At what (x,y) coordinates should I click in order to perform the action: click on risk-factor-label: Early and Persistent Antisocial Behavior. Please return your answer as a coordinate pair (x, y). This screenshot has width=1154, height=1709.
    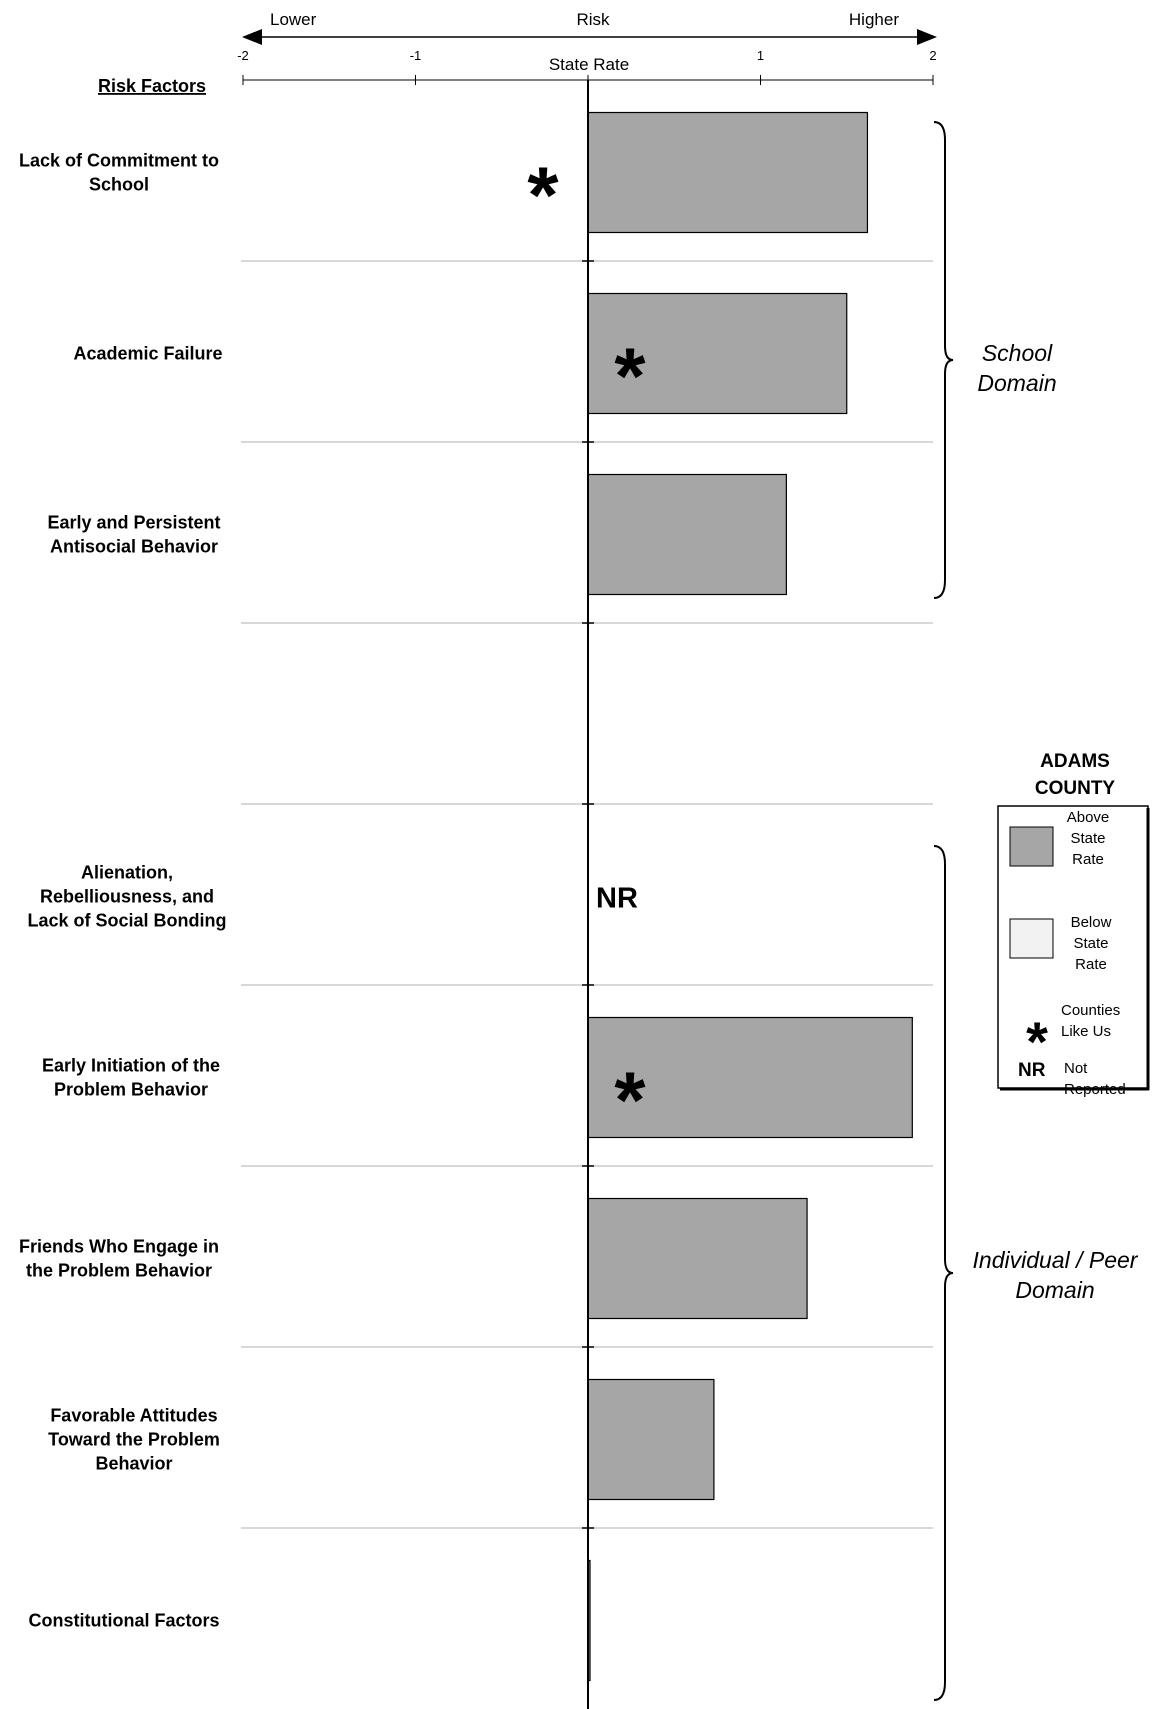
    Looking at the image, I should click on (133, 535).